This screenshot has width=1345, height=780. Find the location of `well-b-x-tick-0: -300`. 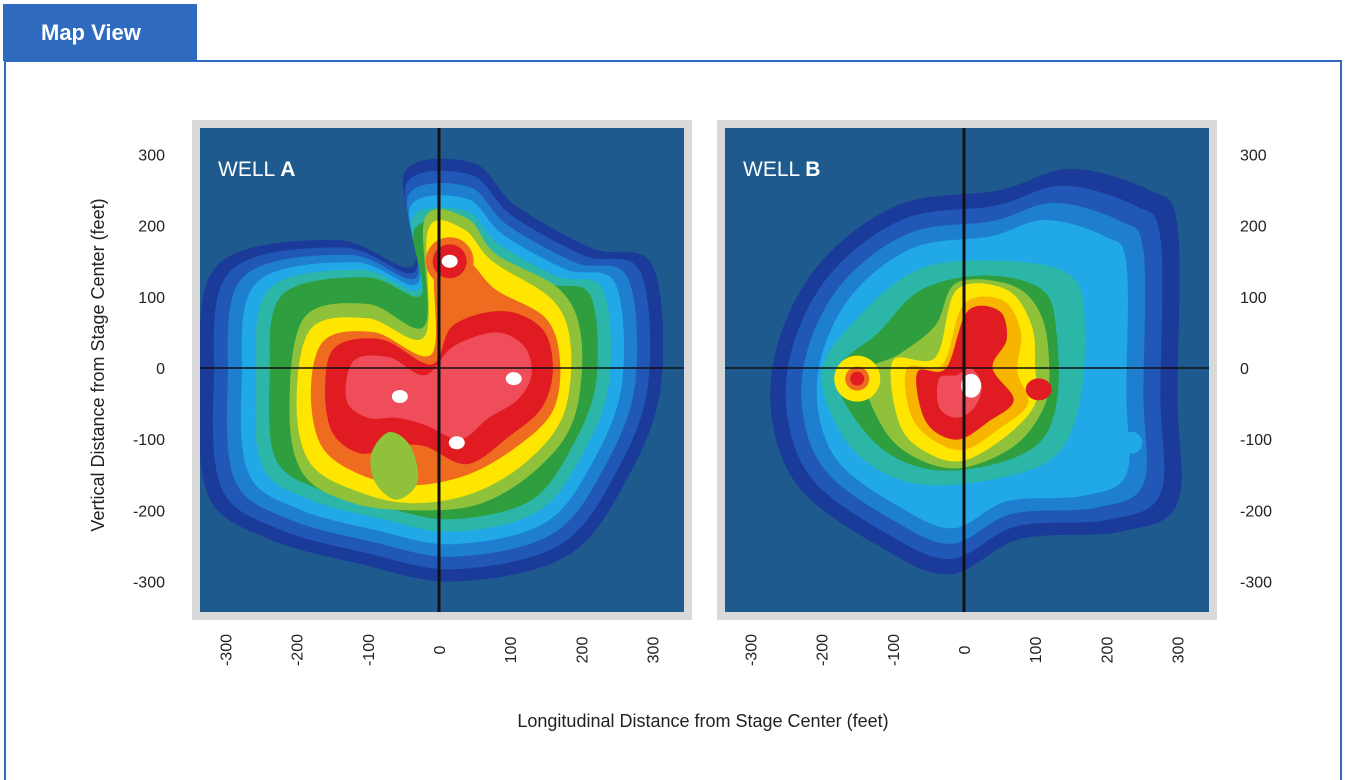

well-b-x-tick-0: -300 is located at coordinates (751, 650).